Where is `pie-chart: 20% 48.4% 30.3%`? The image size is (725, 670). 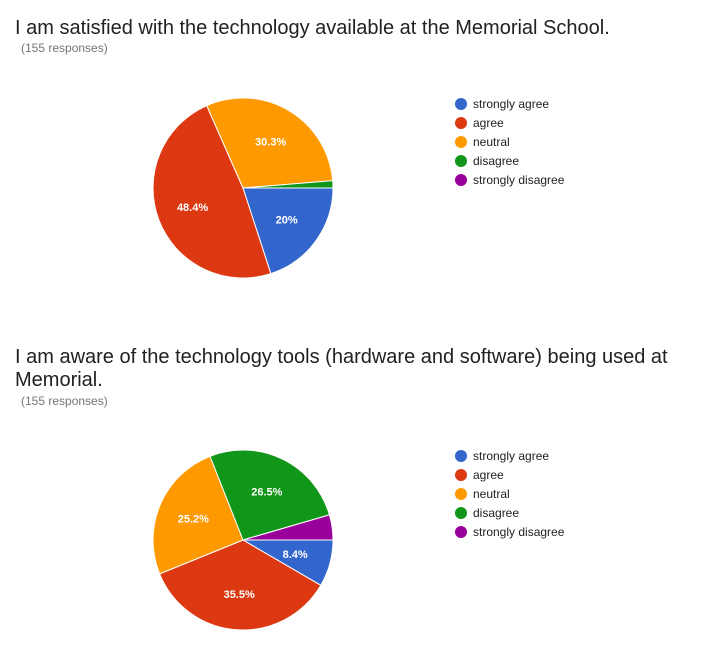 pie-chart: 20% 48.4% 30.3% is located at coordinates (243, 188).